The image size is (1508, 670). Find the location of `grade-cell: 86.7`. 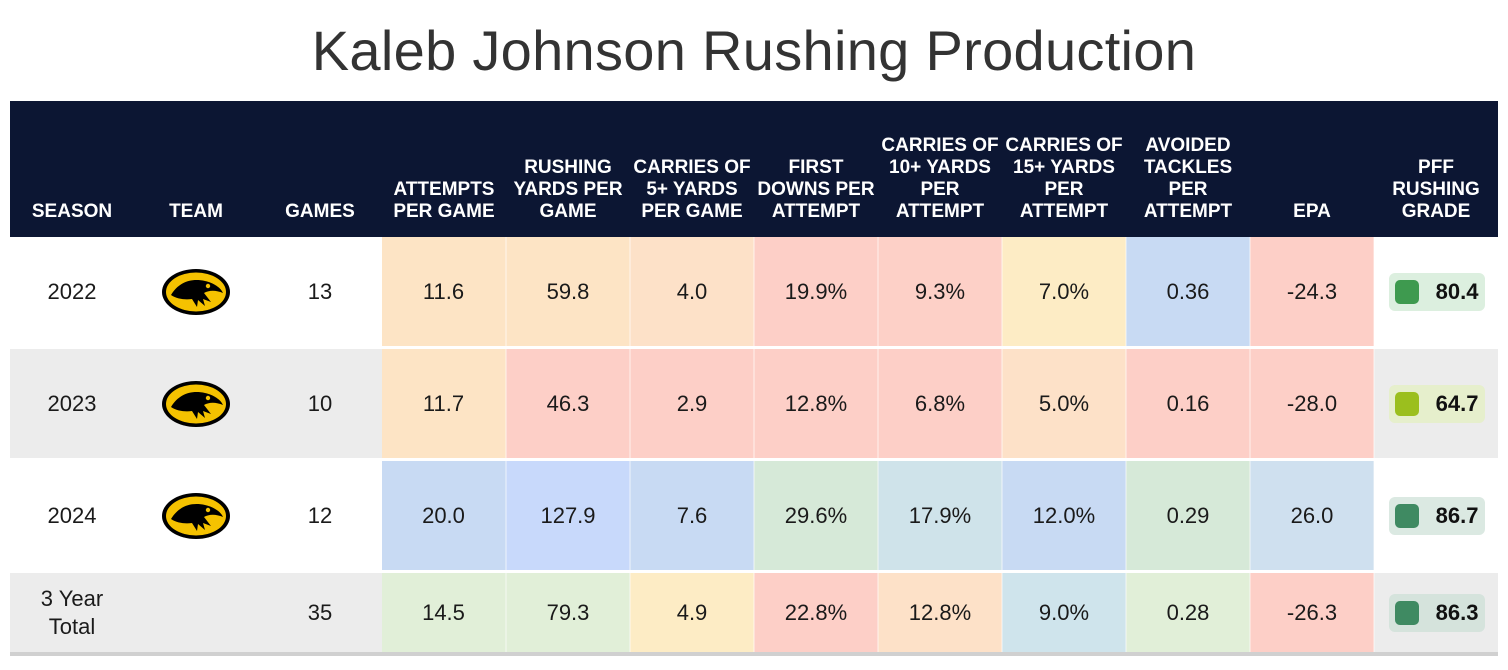

grade-cell: 86.7 is located at coordinates (1436, 516).